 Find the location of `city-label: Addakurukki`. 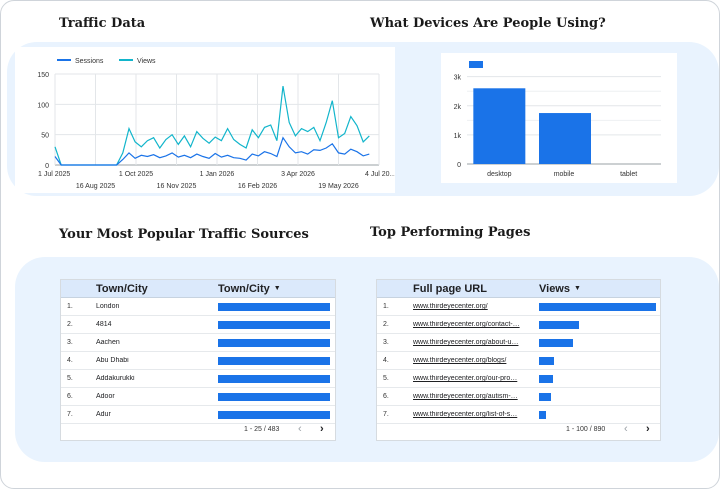

city-label: Addakurukki is located at coordinates (115, 378).